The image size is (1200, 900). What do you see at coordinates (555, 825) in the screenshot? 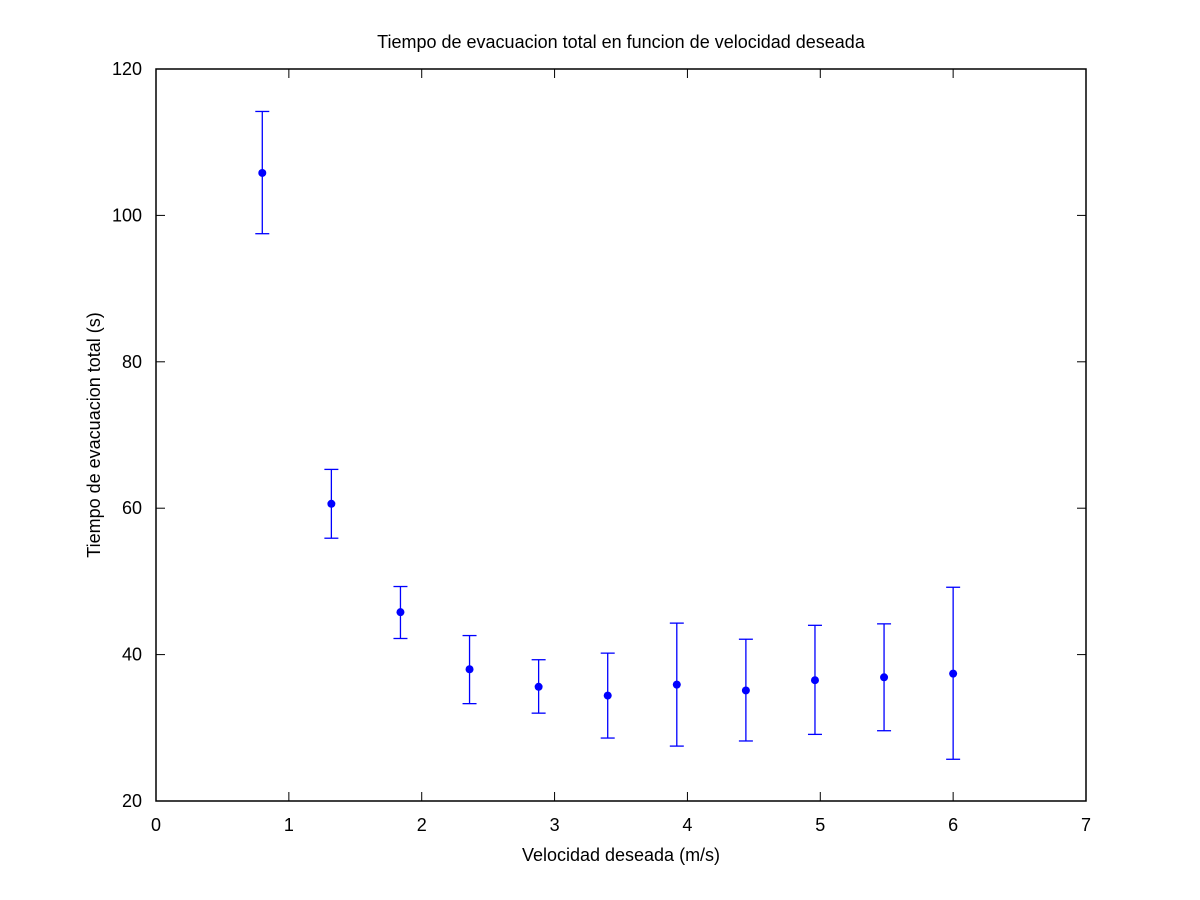
I see `x-tick-label: 3` at bounding box center [555, 825].